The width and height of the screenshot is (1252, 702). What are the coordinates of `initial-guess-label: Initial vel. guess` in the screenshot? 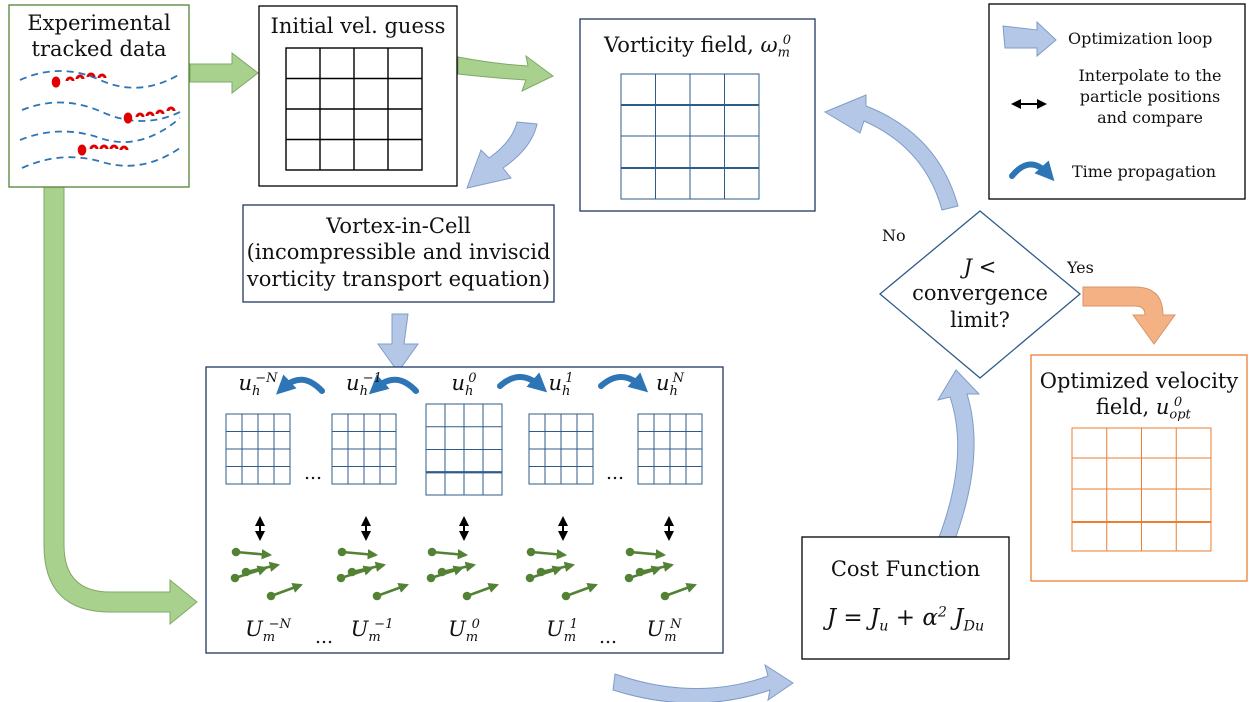 It's located at (358, 26).